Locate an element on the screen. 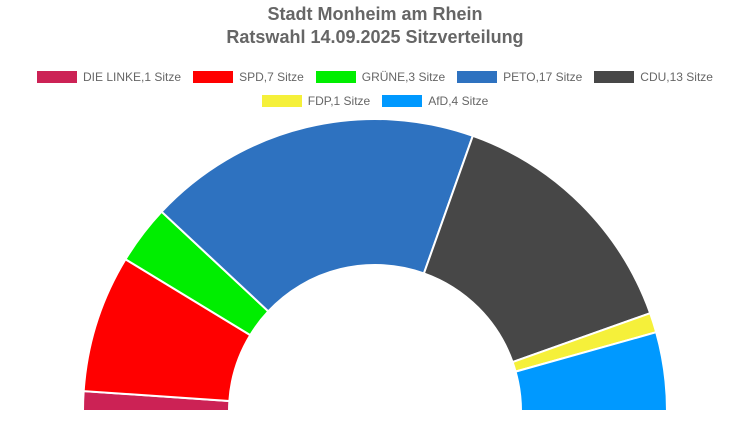  chart-title: Stadt Monheim am Rhein is located at coordinates (375, 14).